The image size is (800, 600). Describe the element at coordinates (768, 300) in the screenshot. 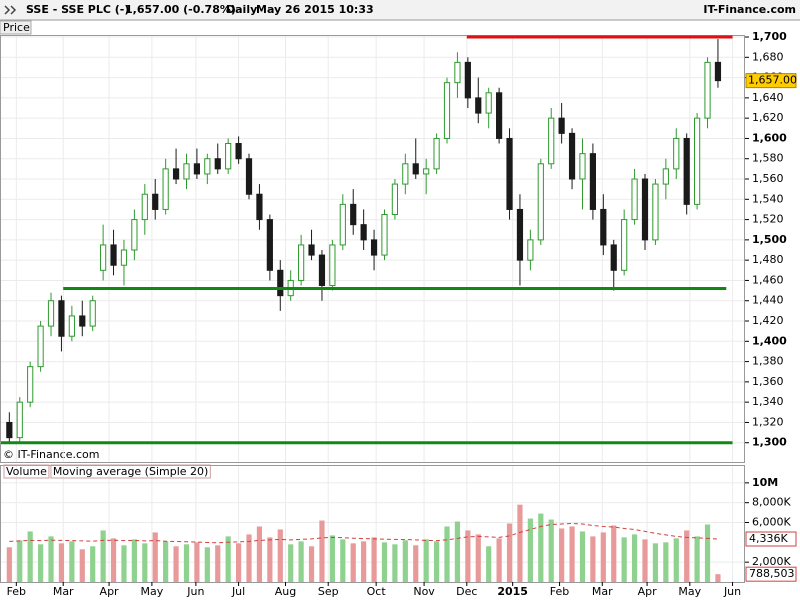

I see `tick-label: 1,440` at that location.